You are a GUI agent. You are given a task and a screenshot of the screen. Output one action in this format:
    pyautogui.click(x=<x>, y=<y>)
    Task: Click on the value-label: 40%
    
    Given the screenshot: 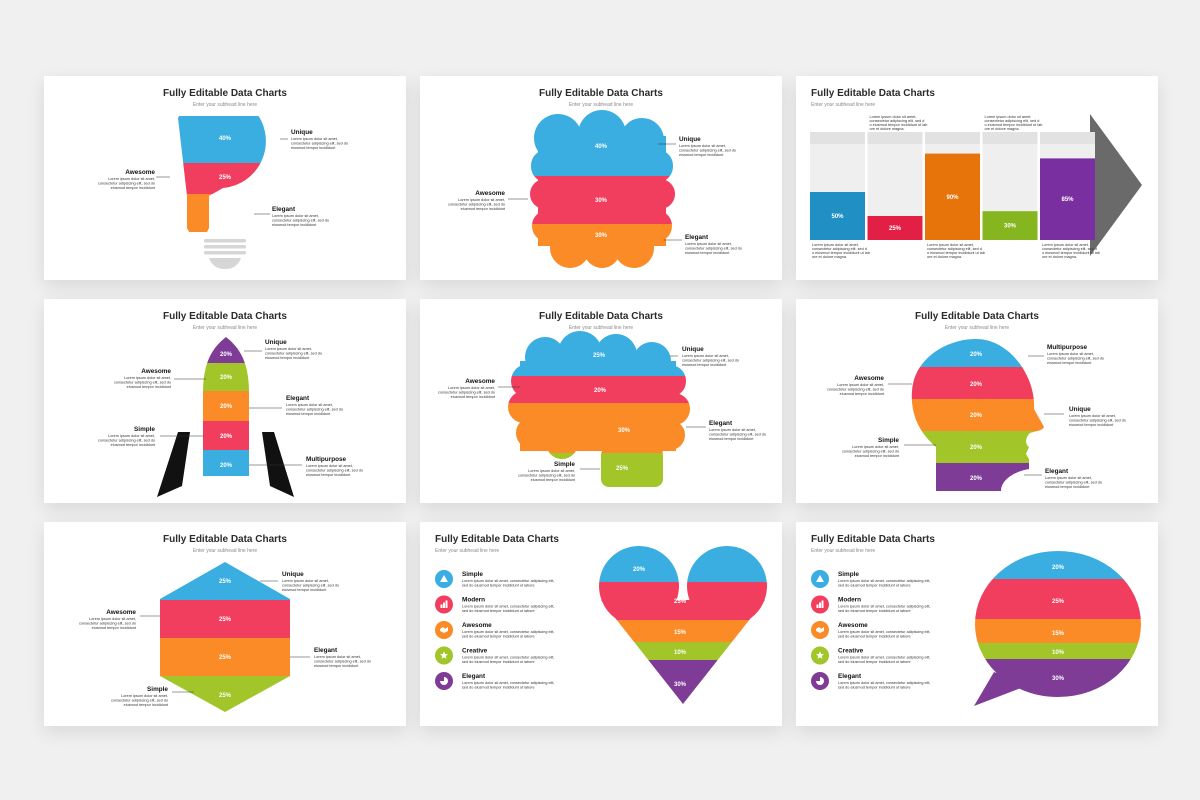 What is the action you would take?
    pyautogui.click(x=225, y=139)
    